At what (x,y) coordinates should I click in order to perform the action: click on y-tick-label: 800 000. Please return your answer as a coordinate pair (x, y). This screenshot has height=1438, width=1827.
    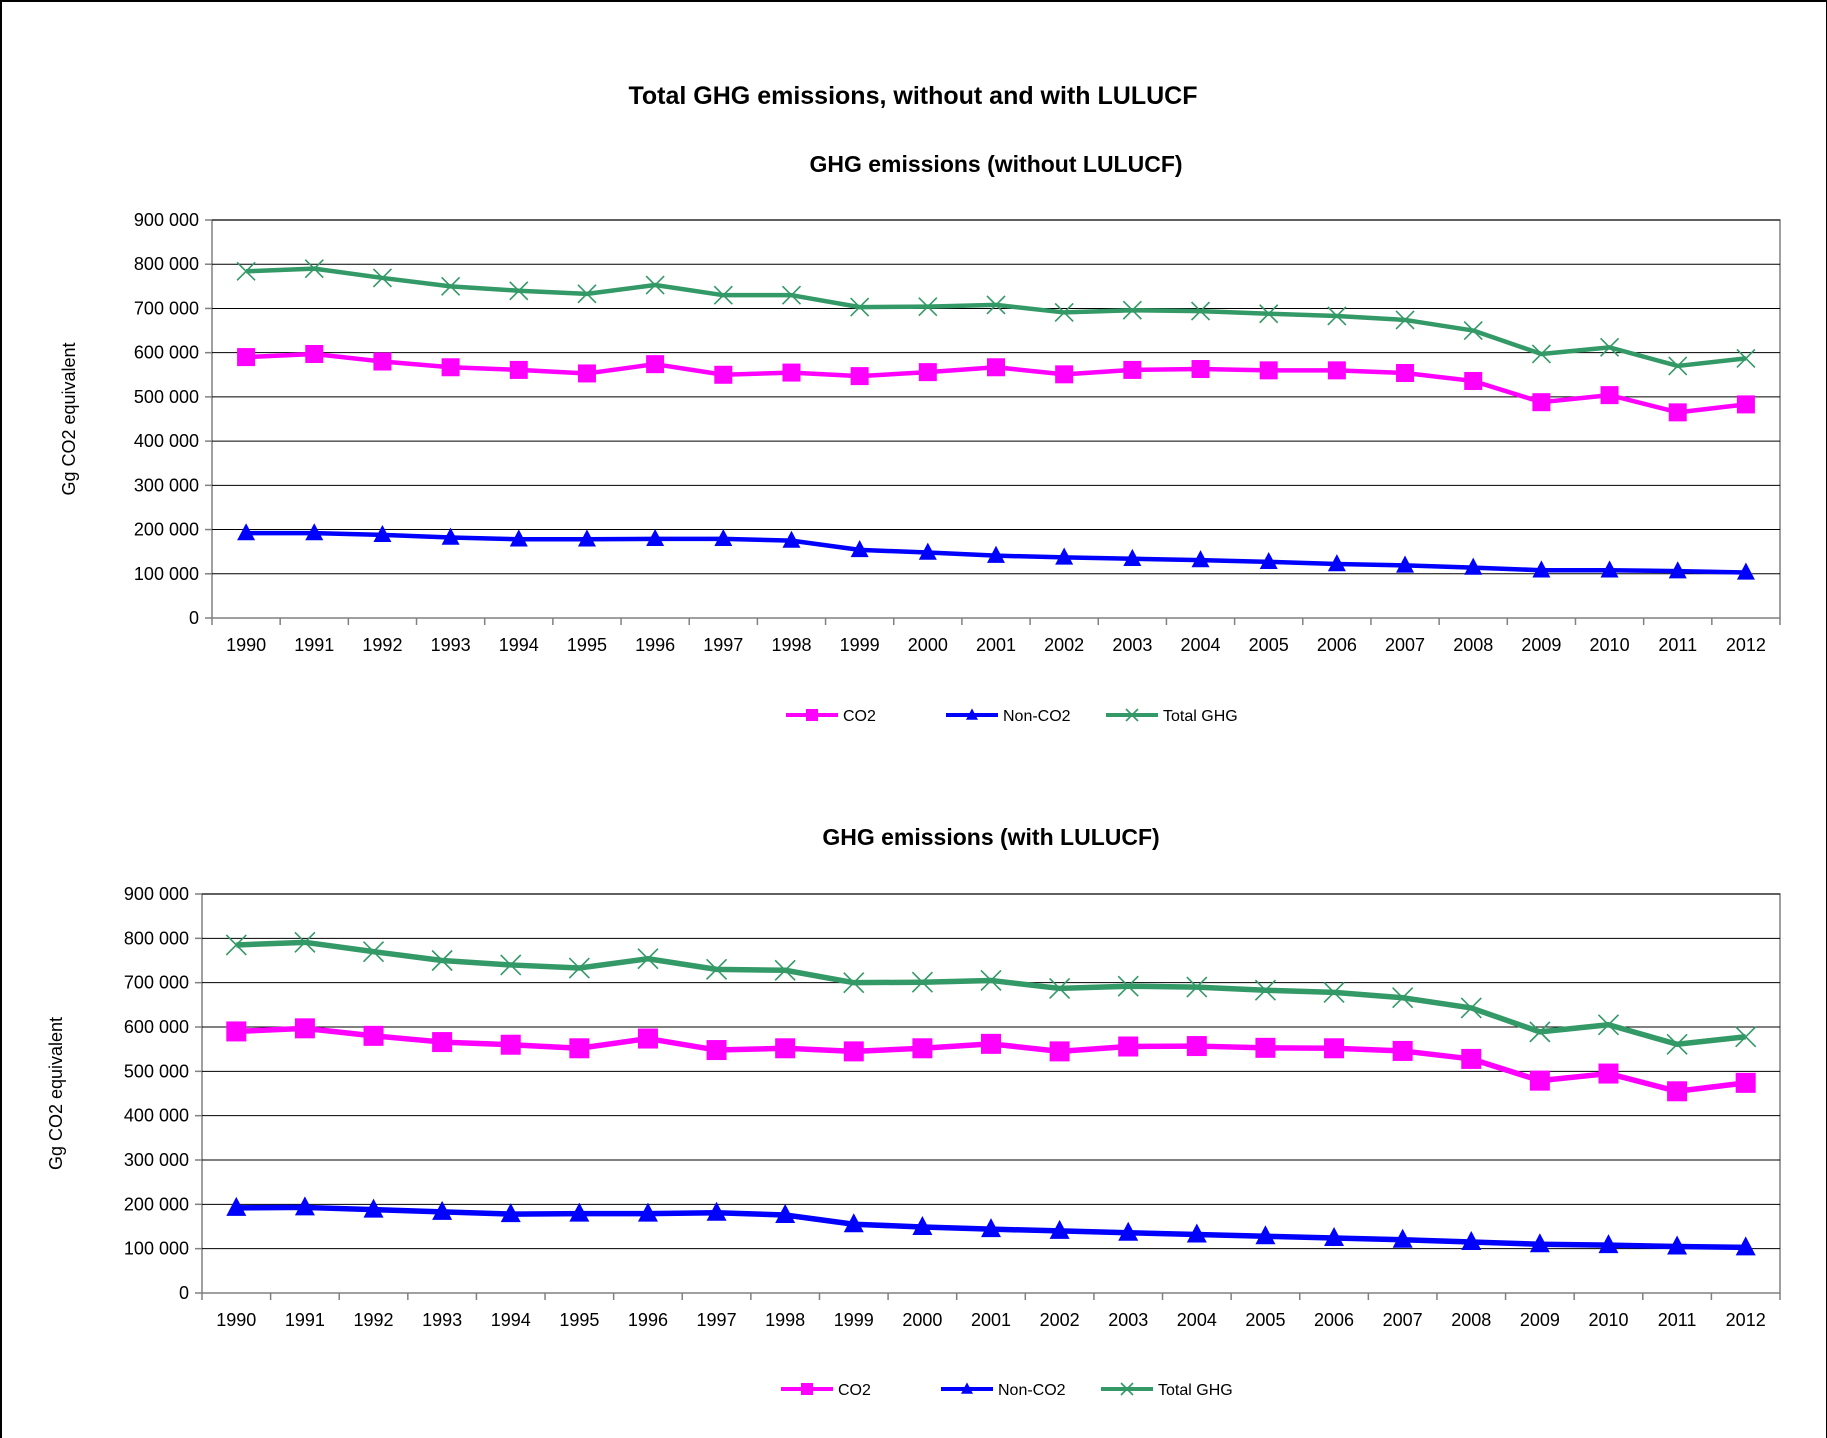
    Looking at the image, I should click on (156, 938).